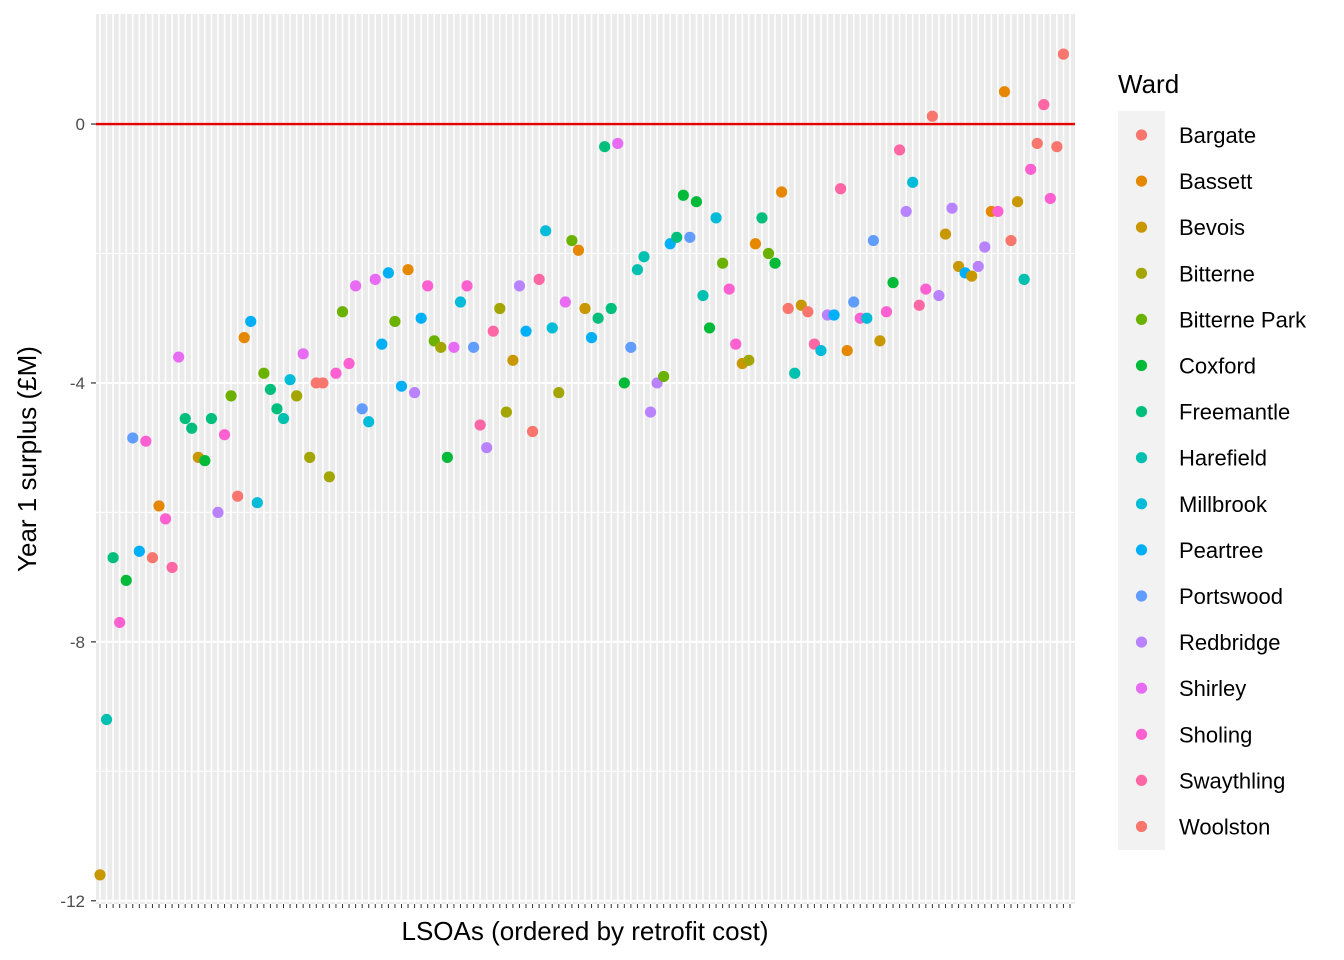  Describe the element at coordinates (1212, 227) in the screenshot. I see `legend-label: Bevois` at that location.